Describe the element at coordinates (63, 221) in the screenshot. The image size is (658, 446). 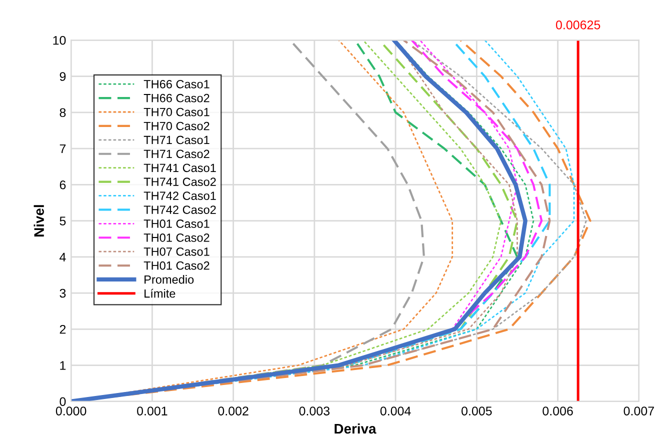
I see `y-tick-label: 5` at that location.